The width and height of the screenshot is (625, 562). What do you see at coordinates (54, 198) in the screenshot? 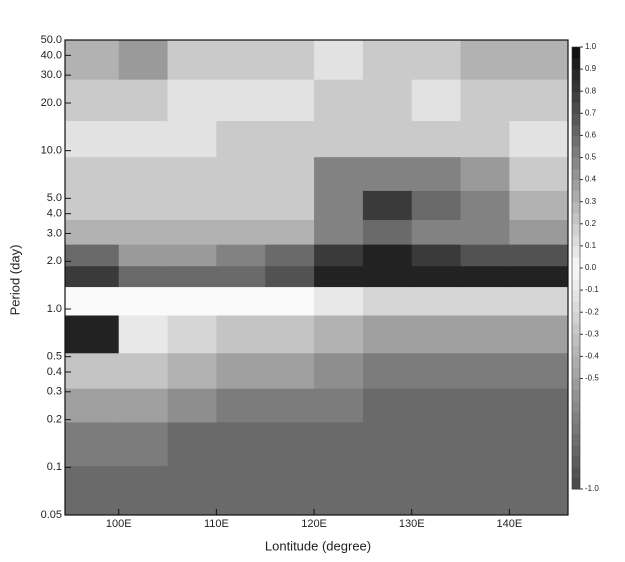
I see `y-tick-label: 5.0` at bounding box center [54, 198].